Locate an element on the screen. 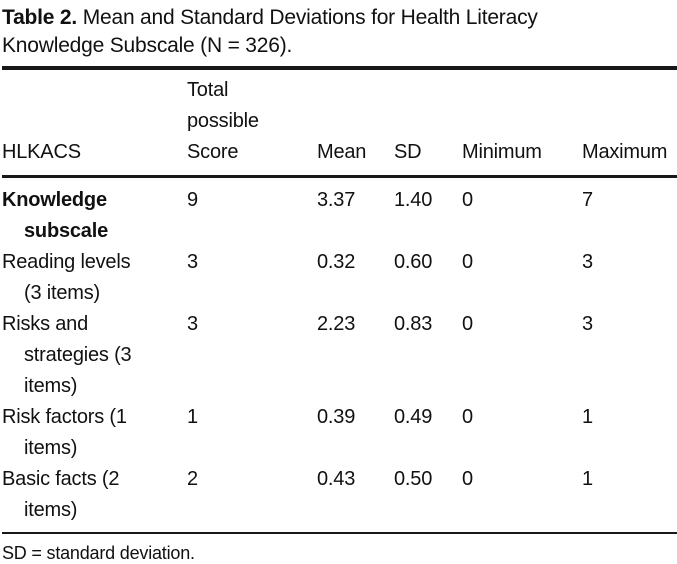 This screenshot has height=564, width=677. cell-total: 2 is located at coordinates (192, 479).